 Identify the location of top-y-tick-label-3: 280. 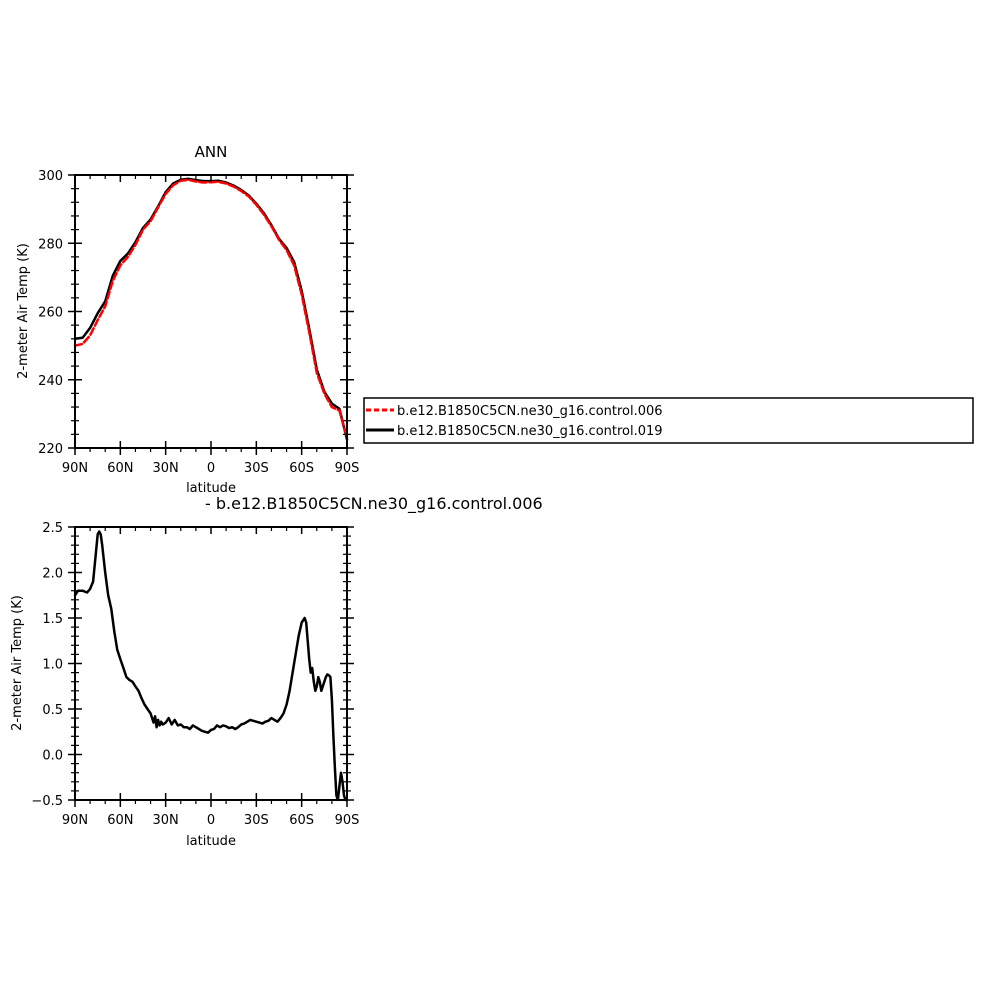
(50, 244).